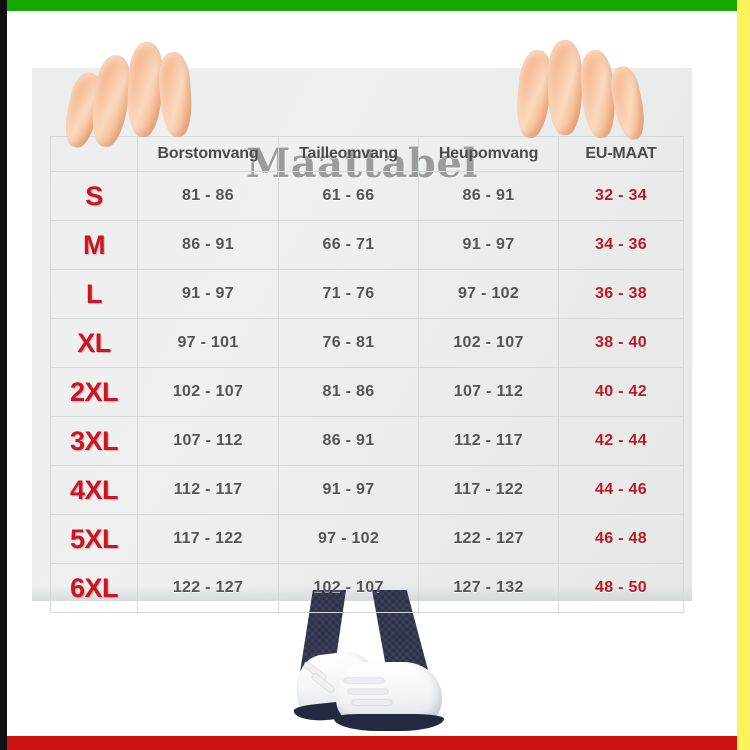 Image resolution: width=750 pixels, height=750 pixels. I want to click on cell-hip: 127 - 132, so click(488, 588).